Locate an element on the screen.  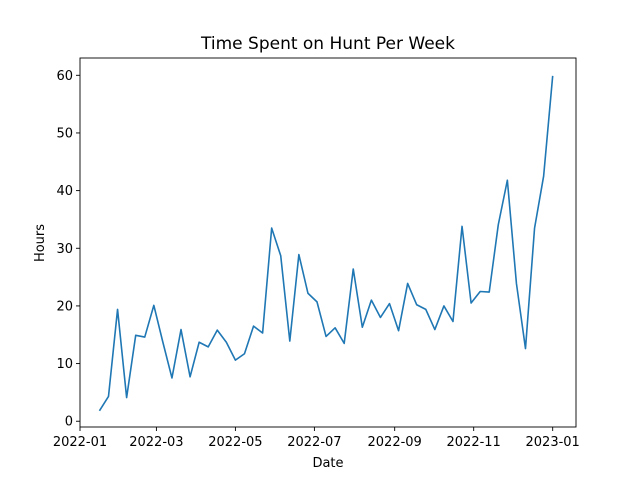
y-tick-label: 10 is located at coordinates (64, 364).